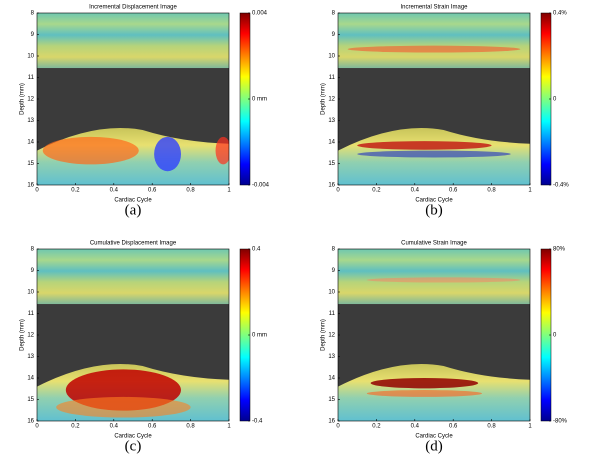 The image size is (603, 466). I want to click on caption: (c), so click(133, 446).